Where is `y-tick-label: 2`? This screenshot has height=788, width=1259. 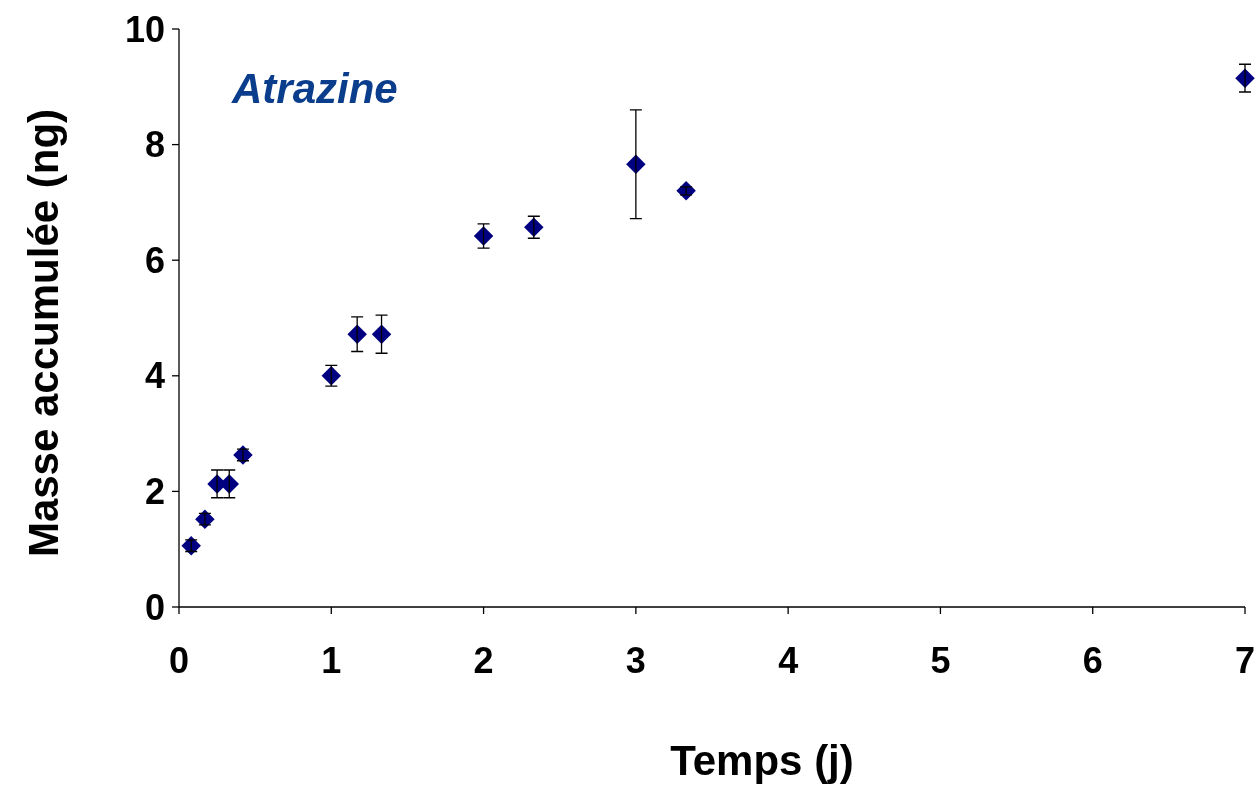 y-tick-label: 2 is located at coordinates (154, 491).